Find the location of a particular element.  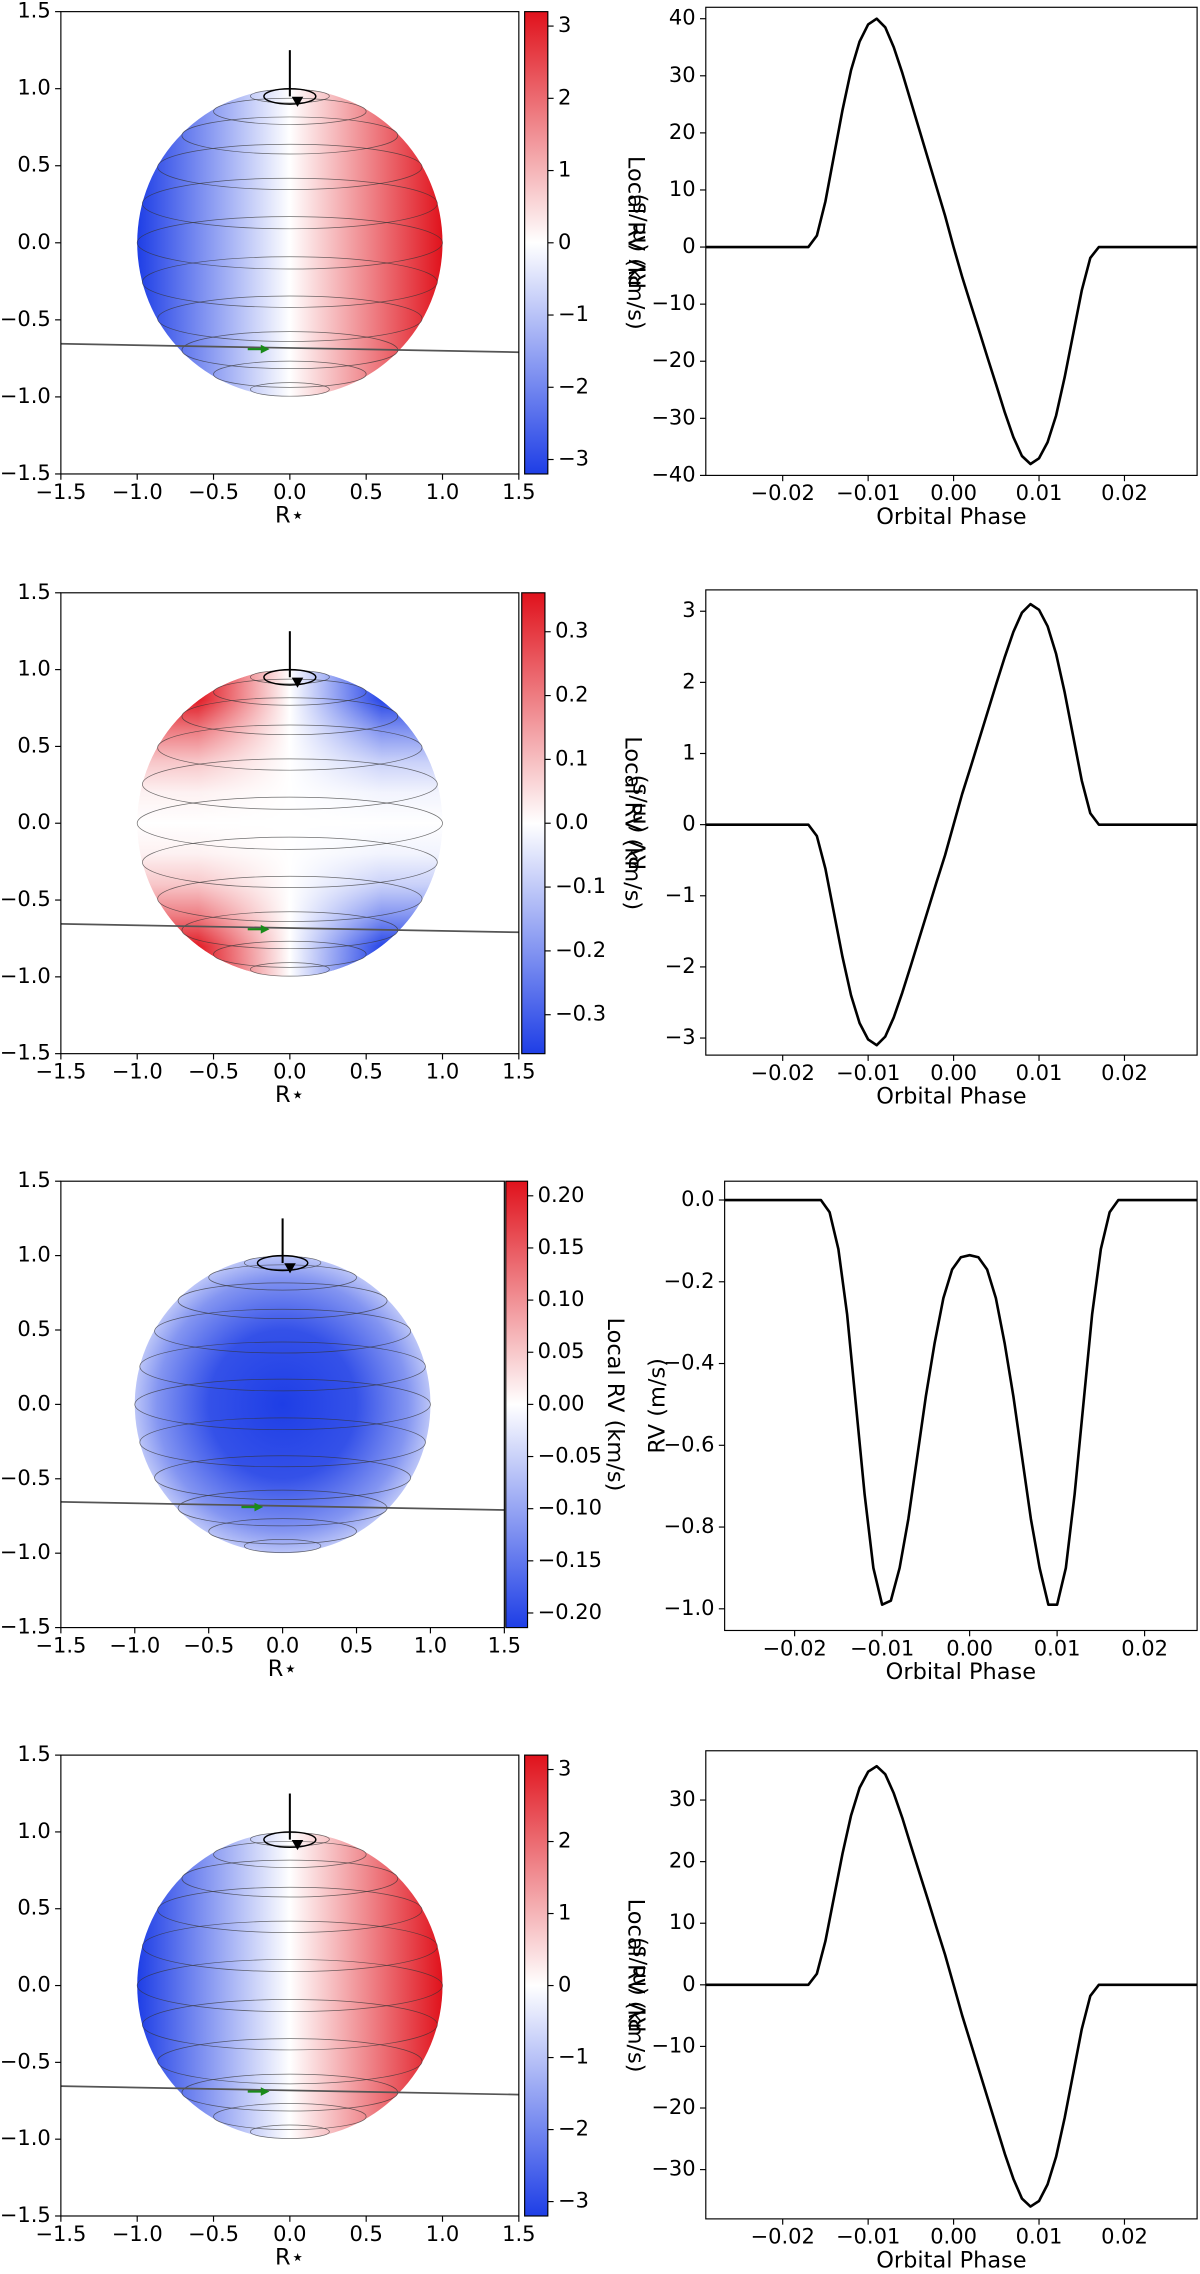

x-tick-label: 0.00 is located at coordinates (953, 2236).